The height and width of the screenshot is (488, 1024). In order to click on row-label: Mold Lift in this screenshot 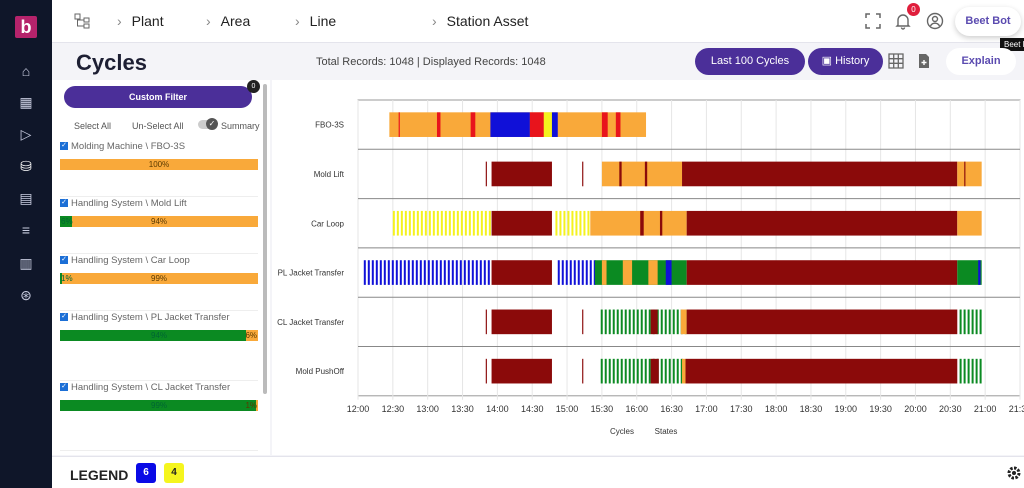, I will do `click(329, 174)`.